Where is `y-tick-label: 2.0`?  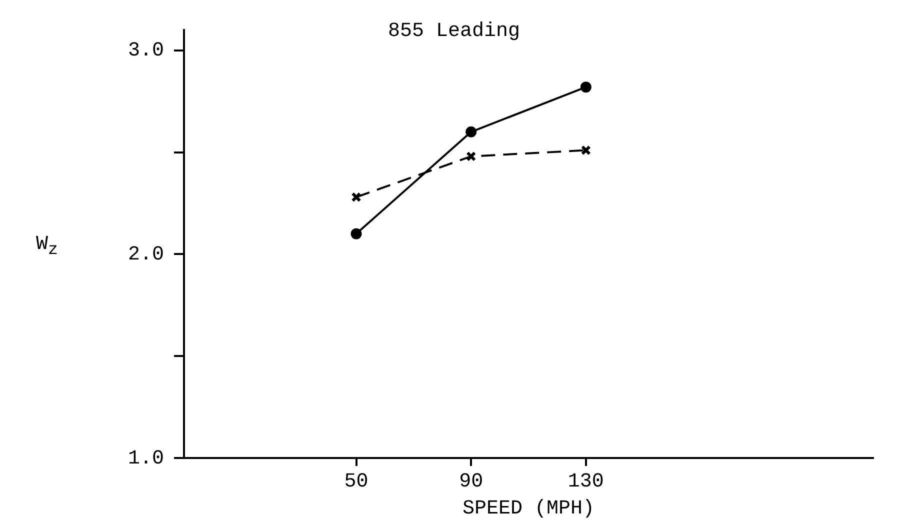 y-tick-label: 2.0 is located at coordinates (146, 254).